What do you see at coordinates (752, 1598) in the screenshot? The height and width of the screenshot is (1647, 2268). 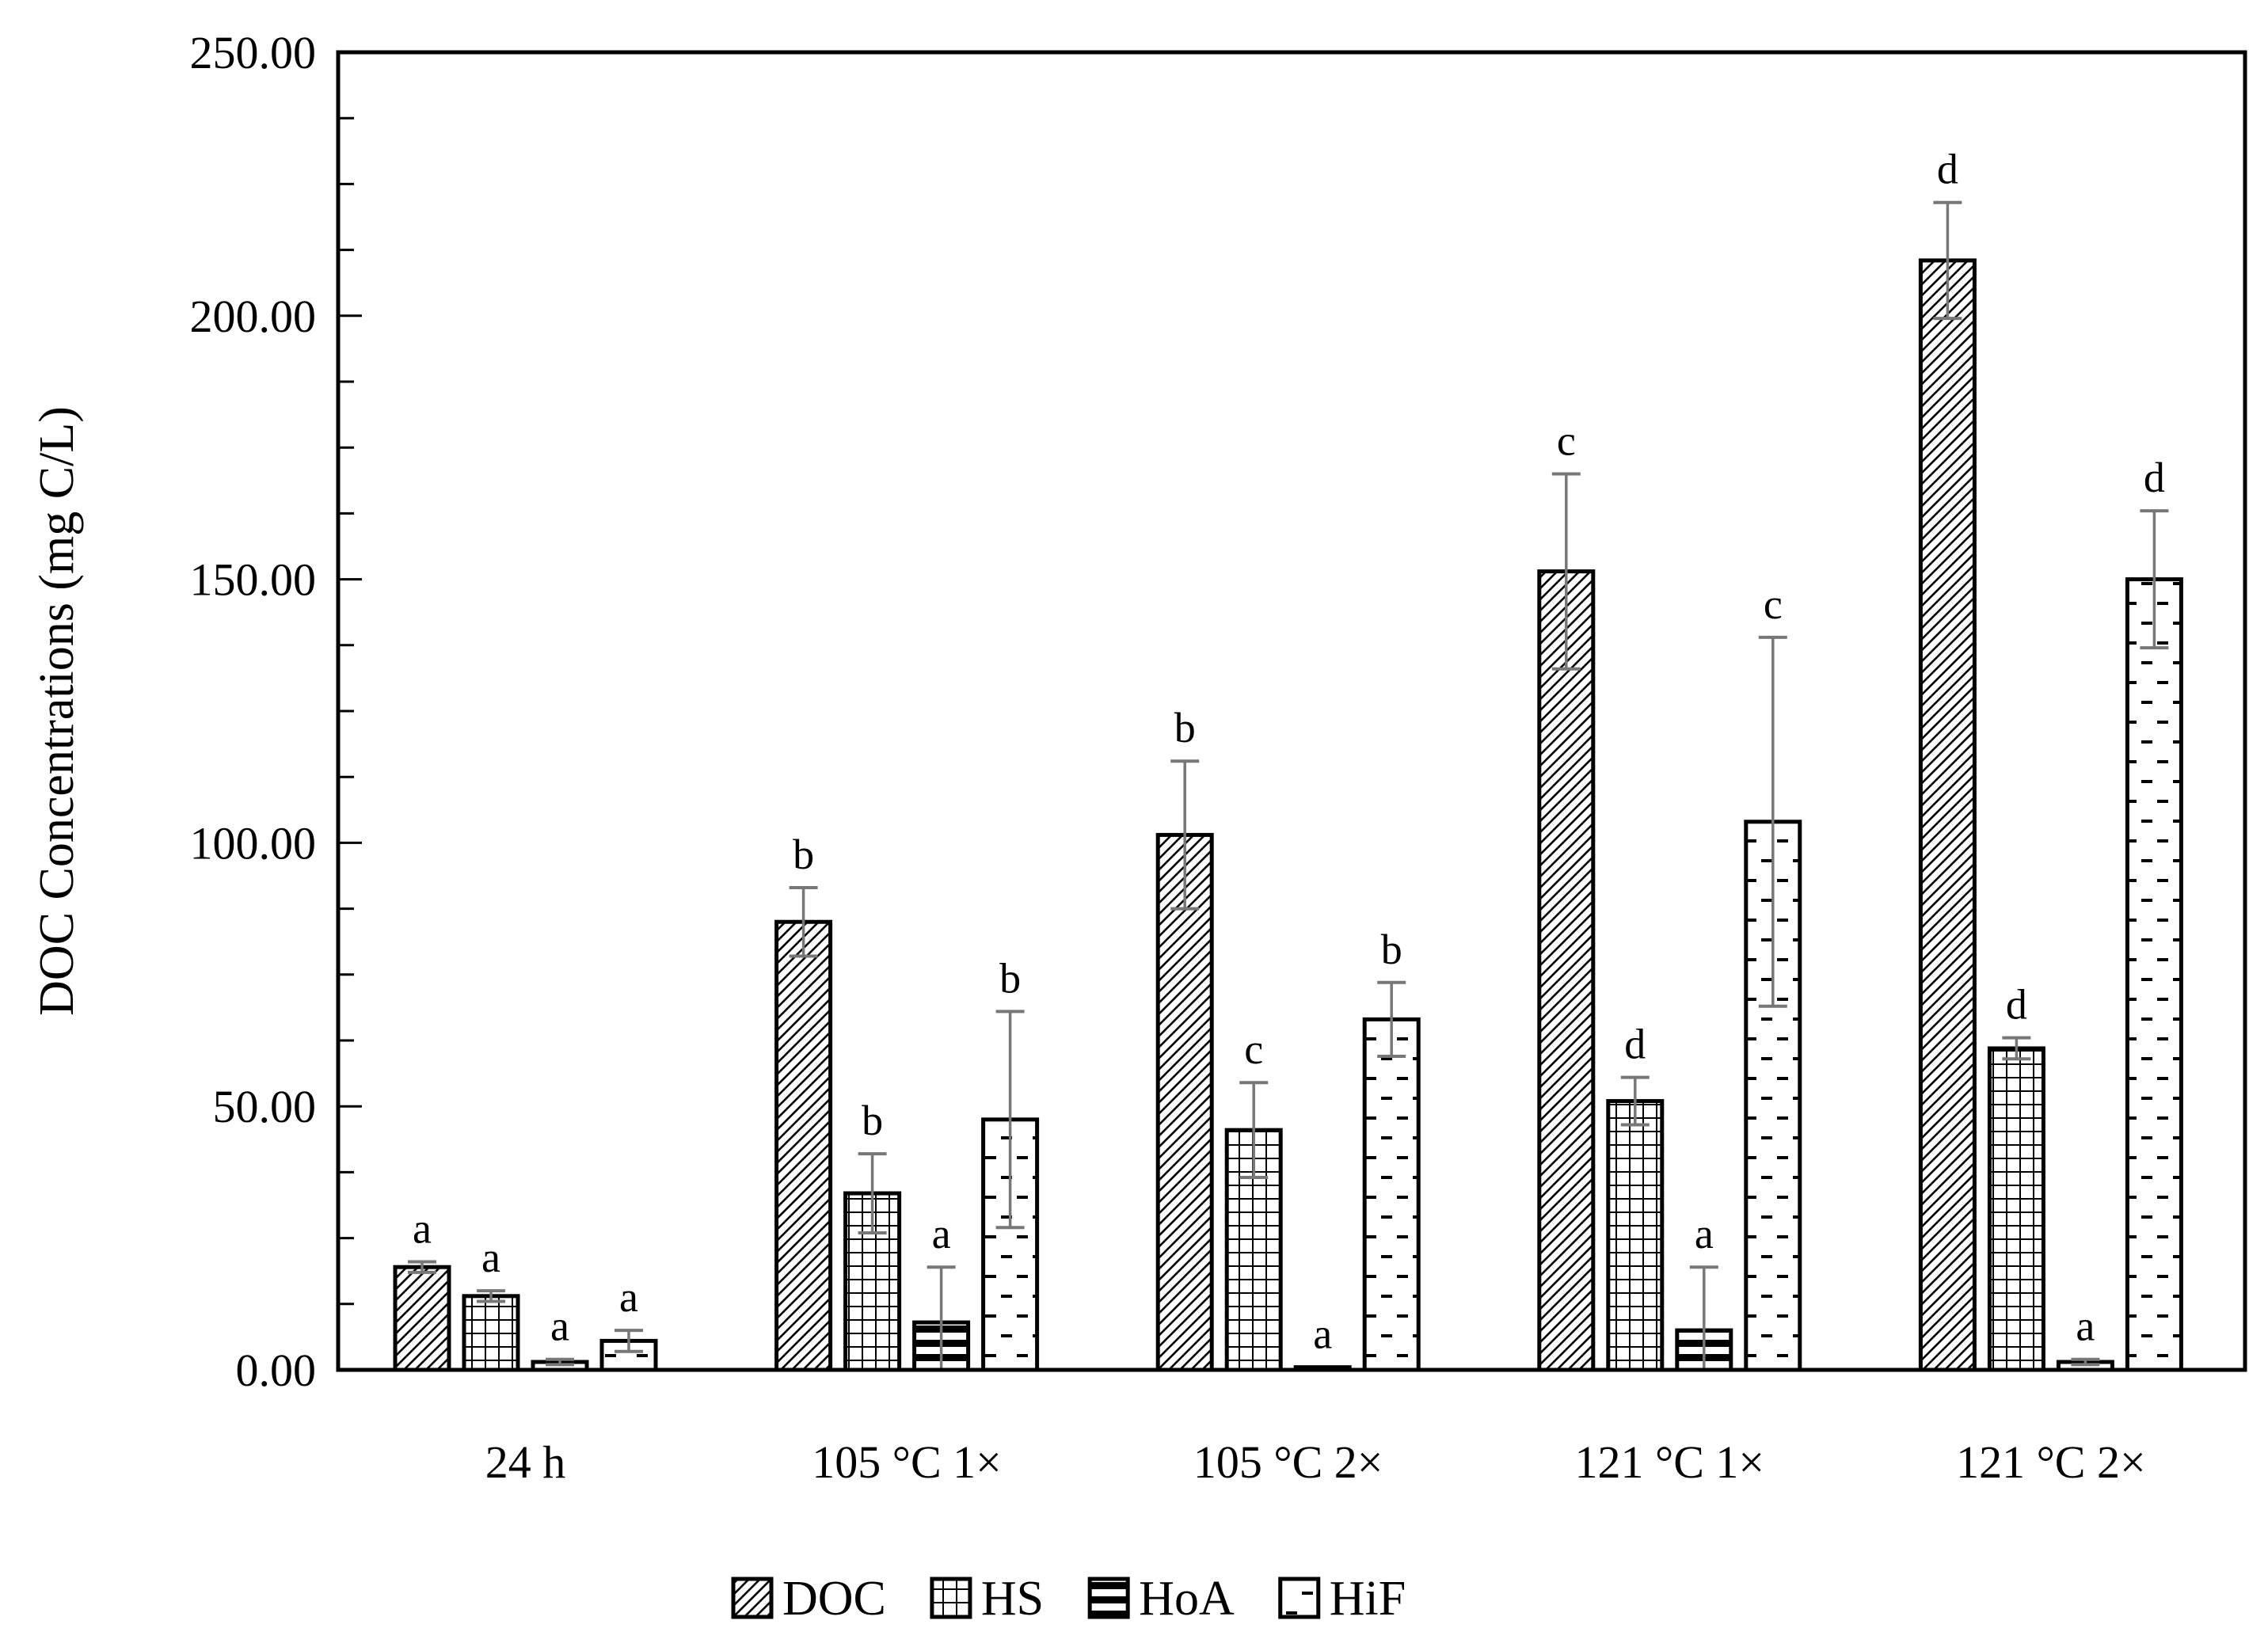 I see `legend-swatch-doc` at bounding box center [752, 1598].